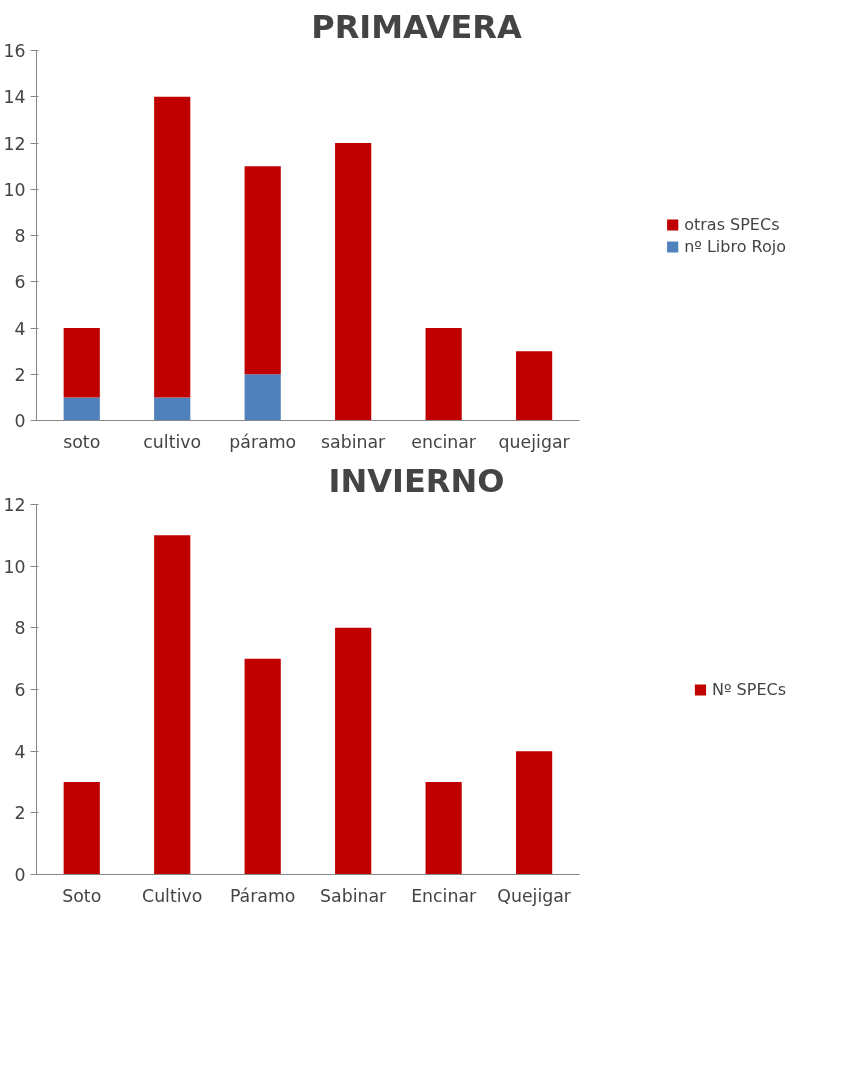 This screenshot has height=1075, width=862. What do you see at coordinates (14, 51) in the screenshot?
I see `y-tick-label: 16` at bounding box center [14, 51].